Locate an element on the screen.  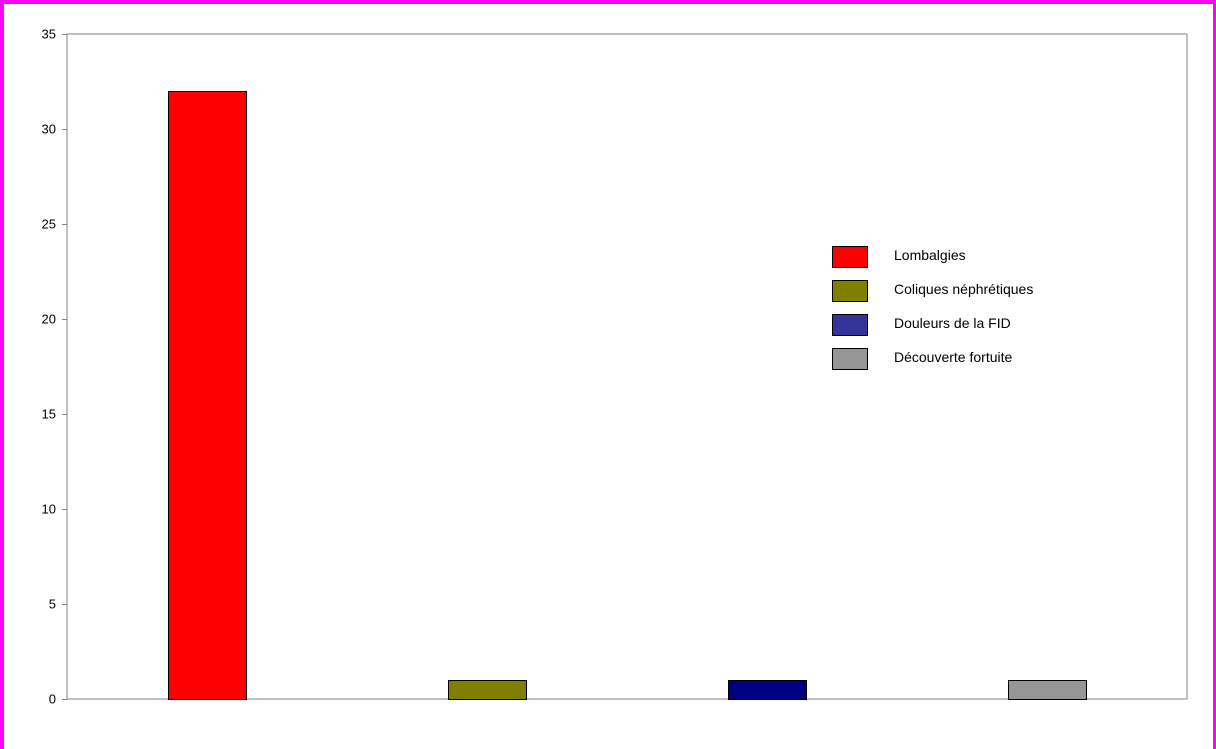
y-axis: 0 5 10 15 20 25 30 35 is located at coordinates (54, 367).